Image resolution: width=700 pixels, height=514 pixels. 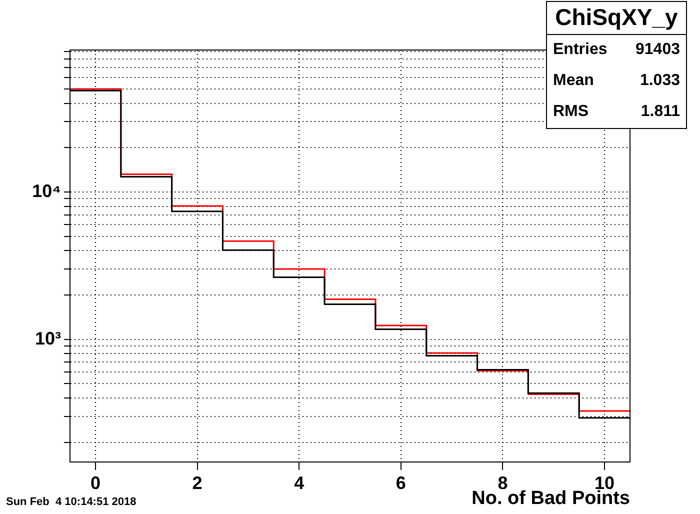 What do you see at coordinates (197, 482) in the screenshot?
I see `x-tick-label: 2` at bounding box center [197, 482].